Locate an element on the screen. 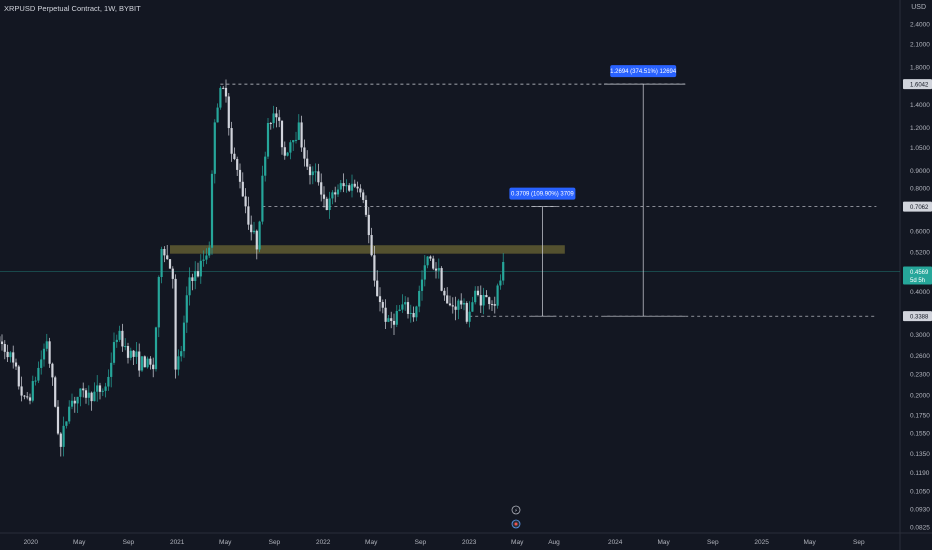  price-level-tag-text: 0.3388 is located at coordinates (919, 318).